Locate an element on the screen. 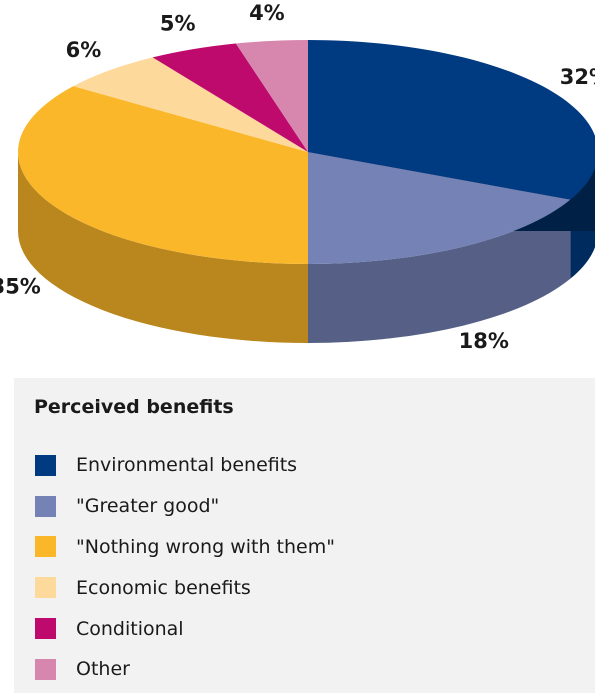  legend-swatch-conditional is located at coordinates (45, 629).